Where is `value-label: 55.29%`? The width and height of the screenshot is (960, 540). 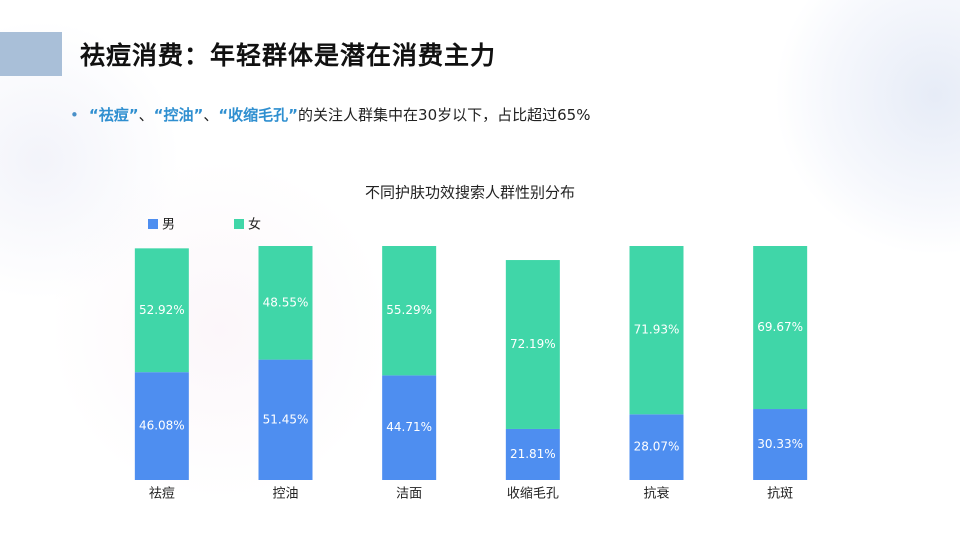 value-label: 55.29% is located at coordinates (409, 310).